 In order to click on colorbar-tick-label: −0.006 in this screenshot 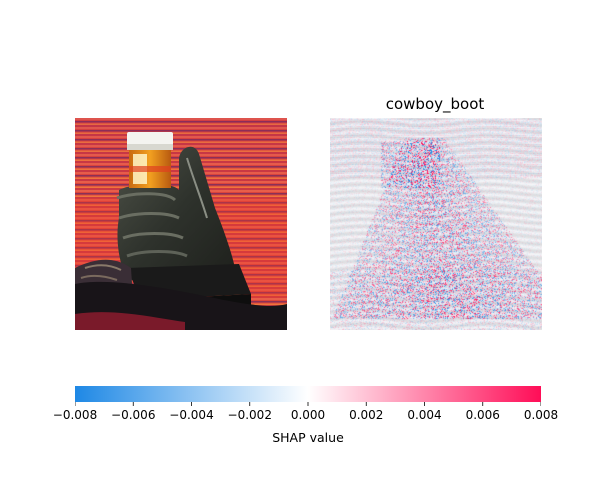, I will do `click(133, 415)`.